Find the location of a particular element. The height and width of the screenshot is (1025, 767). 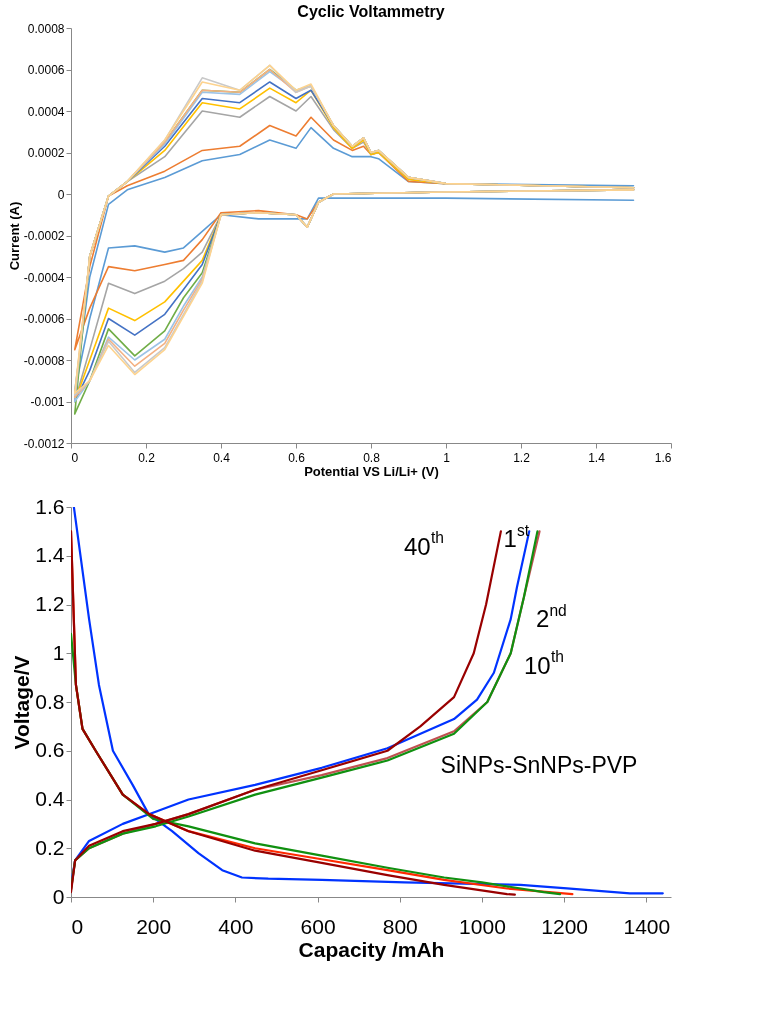

y-tick-label: -0.0012 is located at coordinates (44, 443).